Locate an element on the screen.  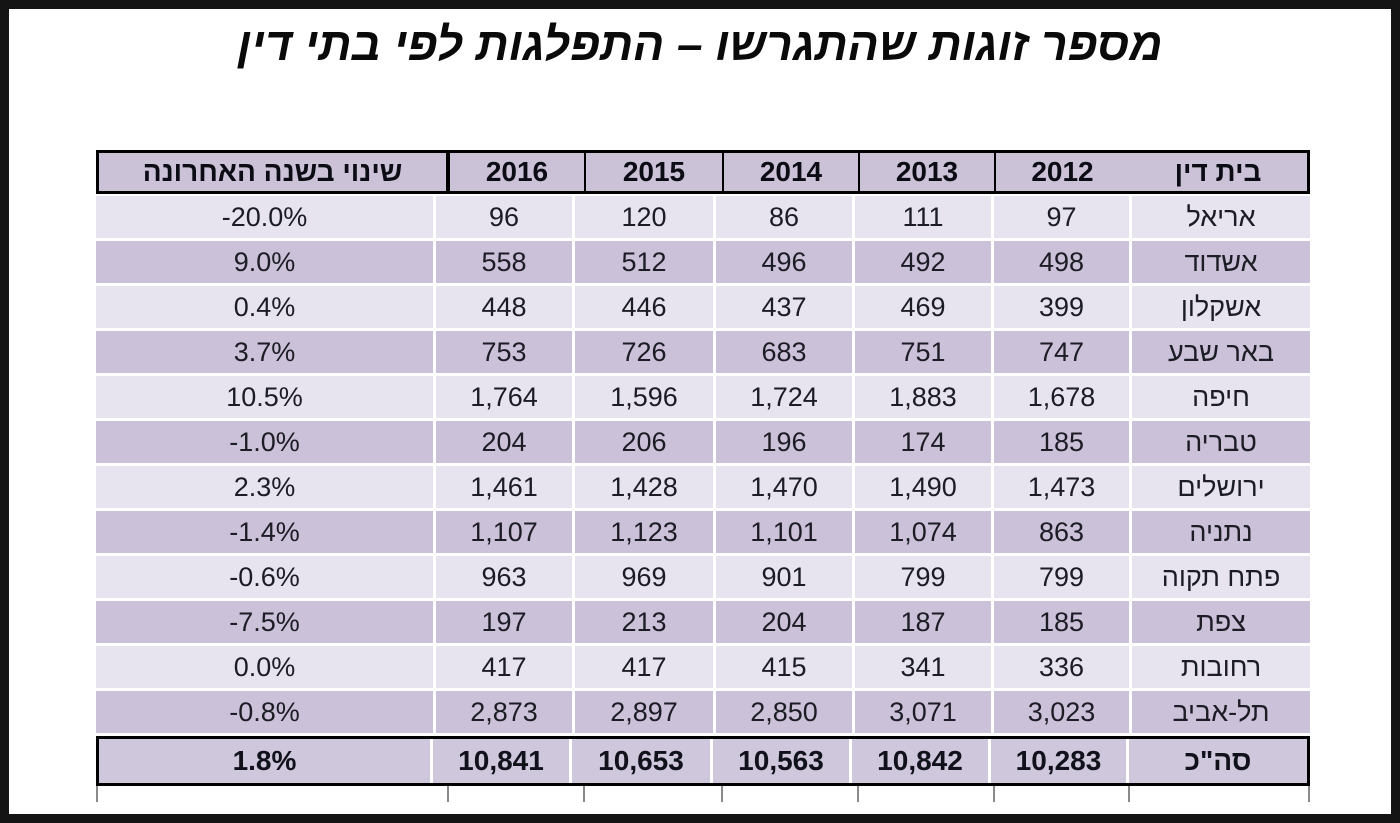
header-2012: 2012 is located at coordinates (1061, 172).